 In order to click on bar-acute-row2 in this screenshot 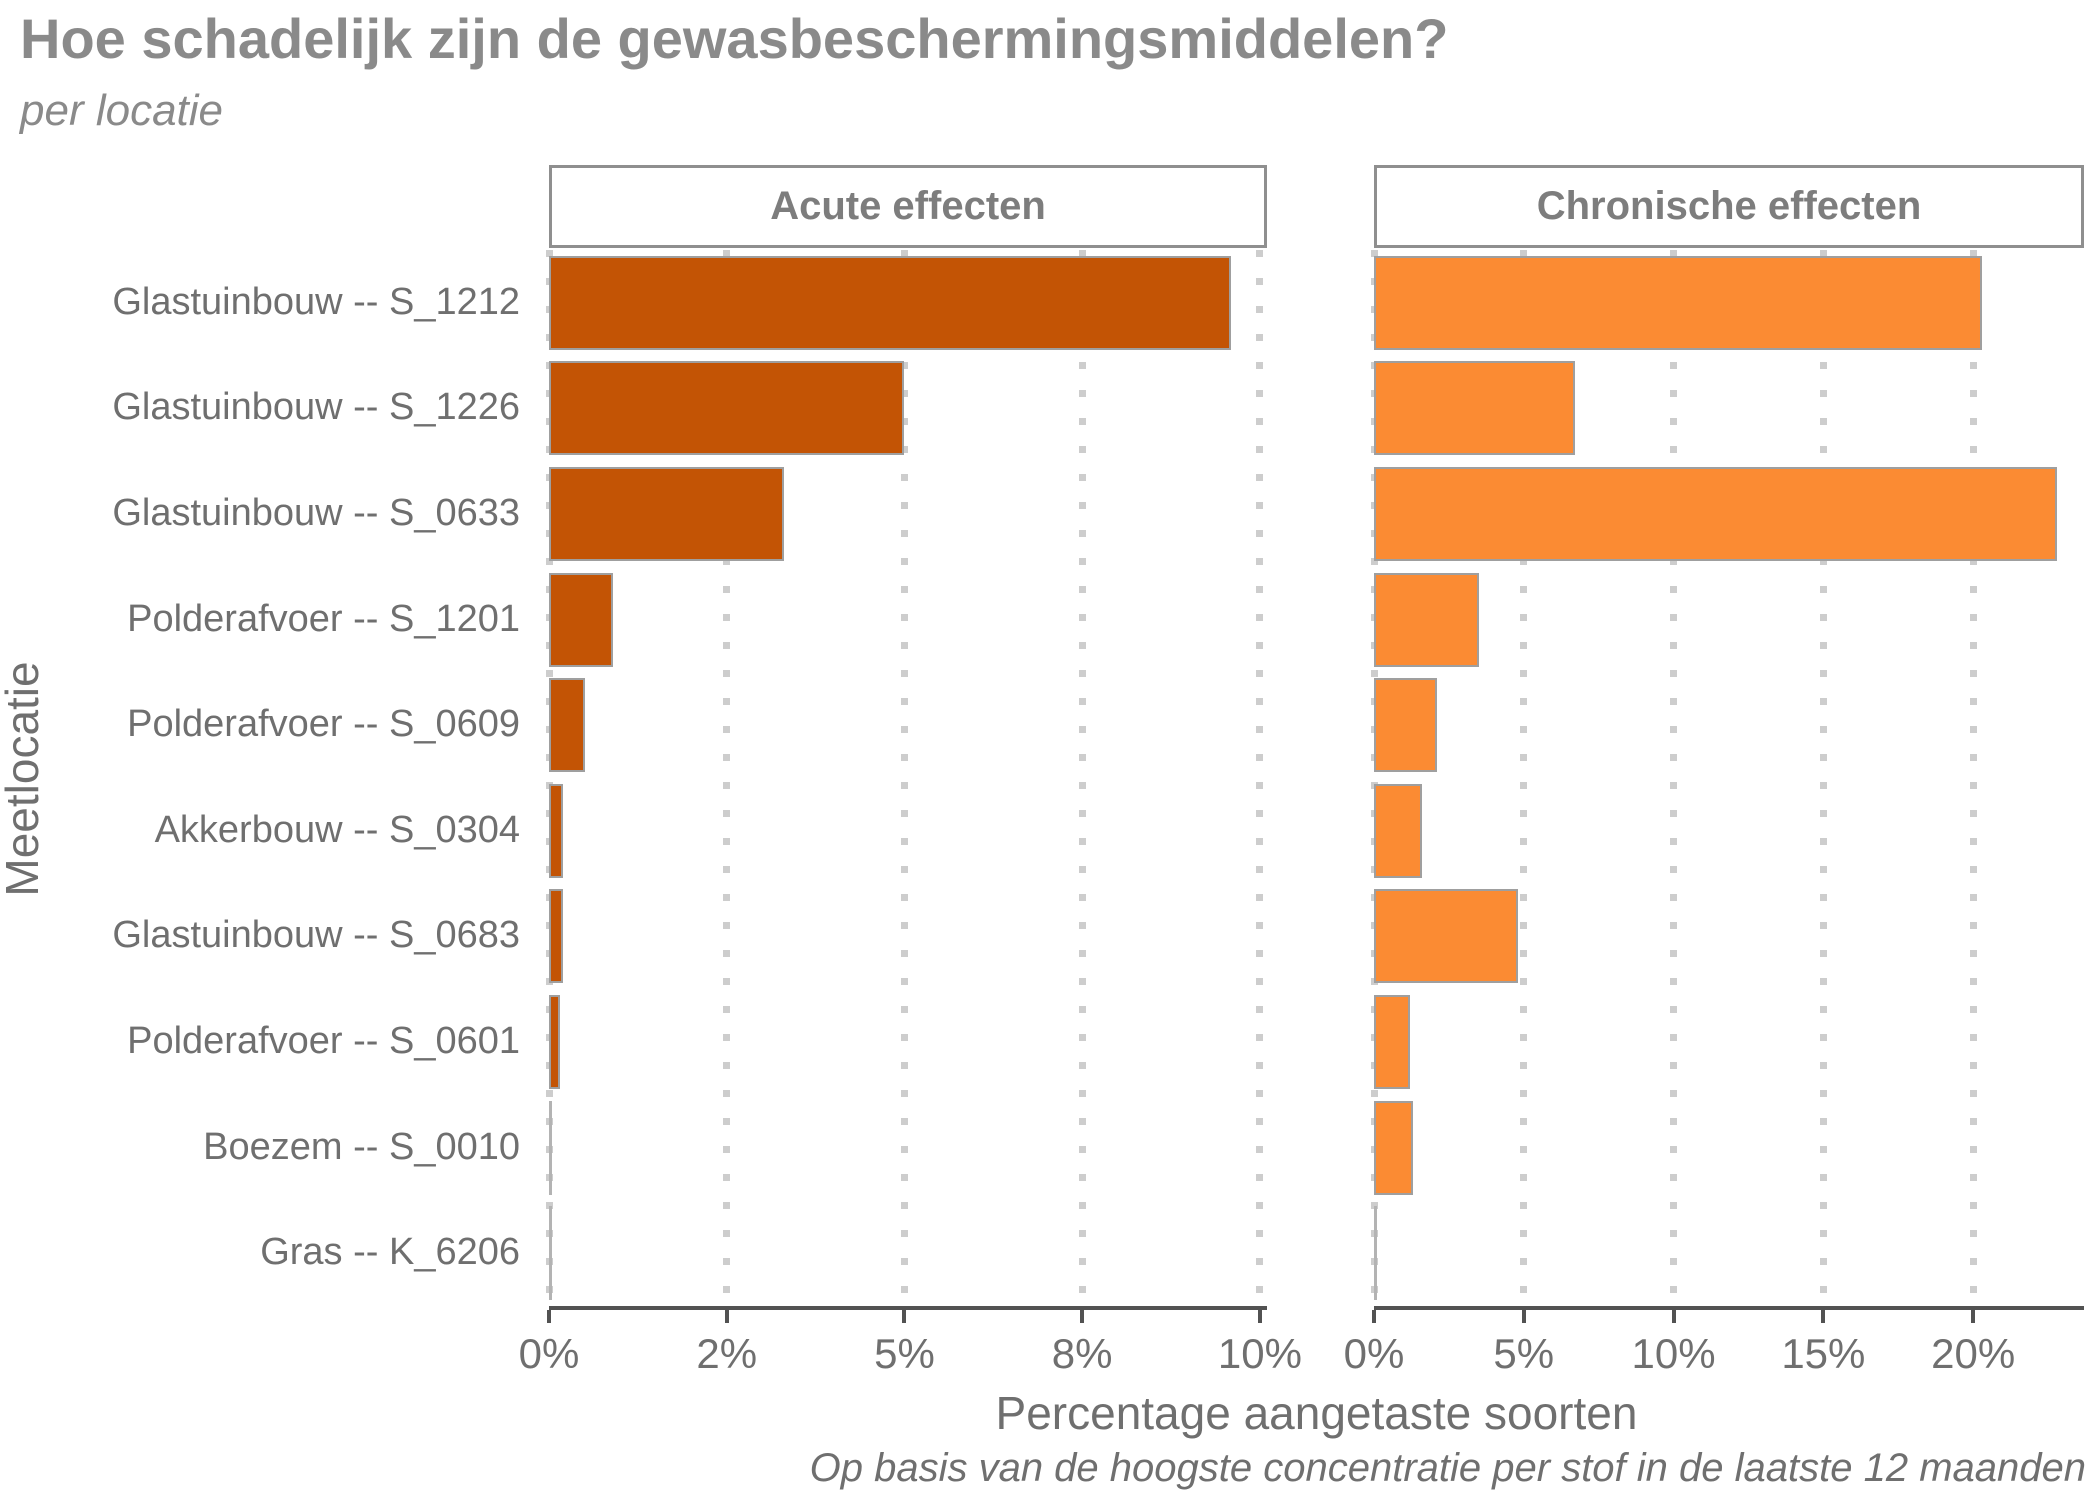, I will do `click(727, 408)`.